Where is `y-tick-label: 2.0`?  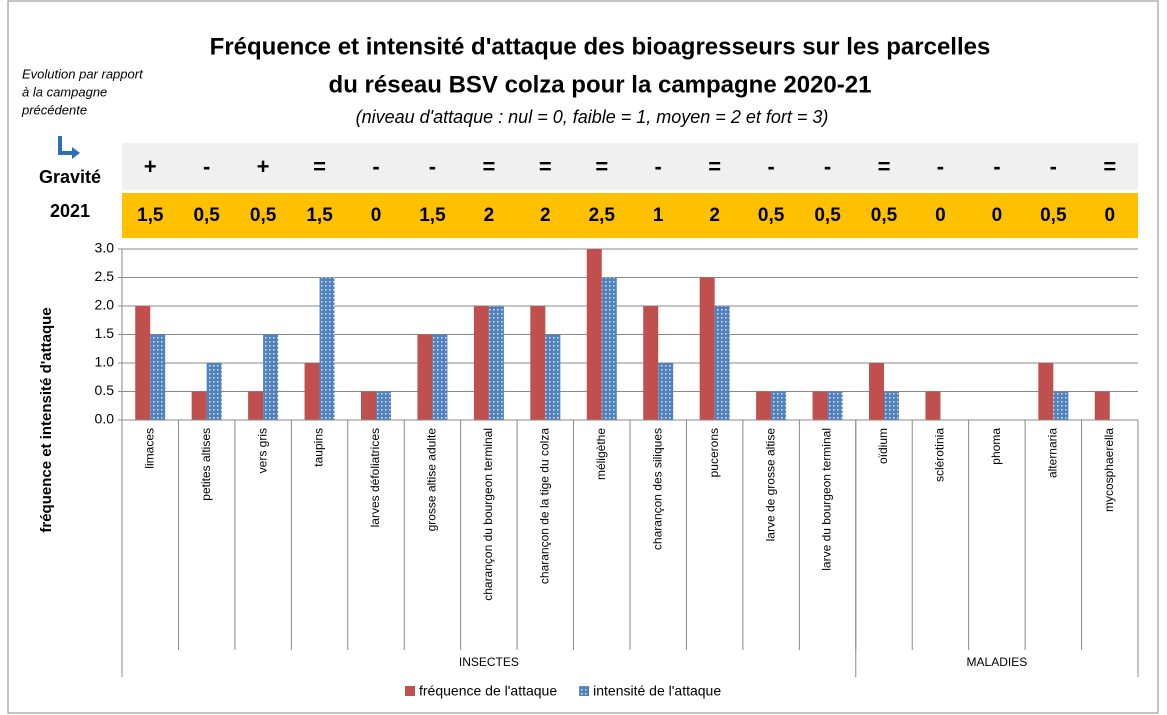 y-tick-label: 2.0 is located at coordinates (105, 305).